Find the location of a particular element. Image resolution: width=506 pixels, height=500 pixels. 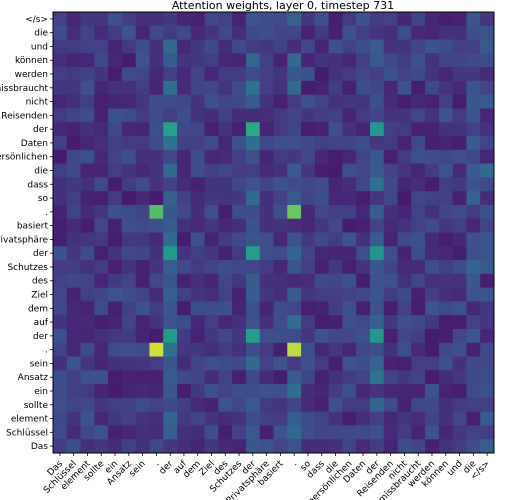

y-tick-label: Schlüssel is located at coordinates (27, 433).